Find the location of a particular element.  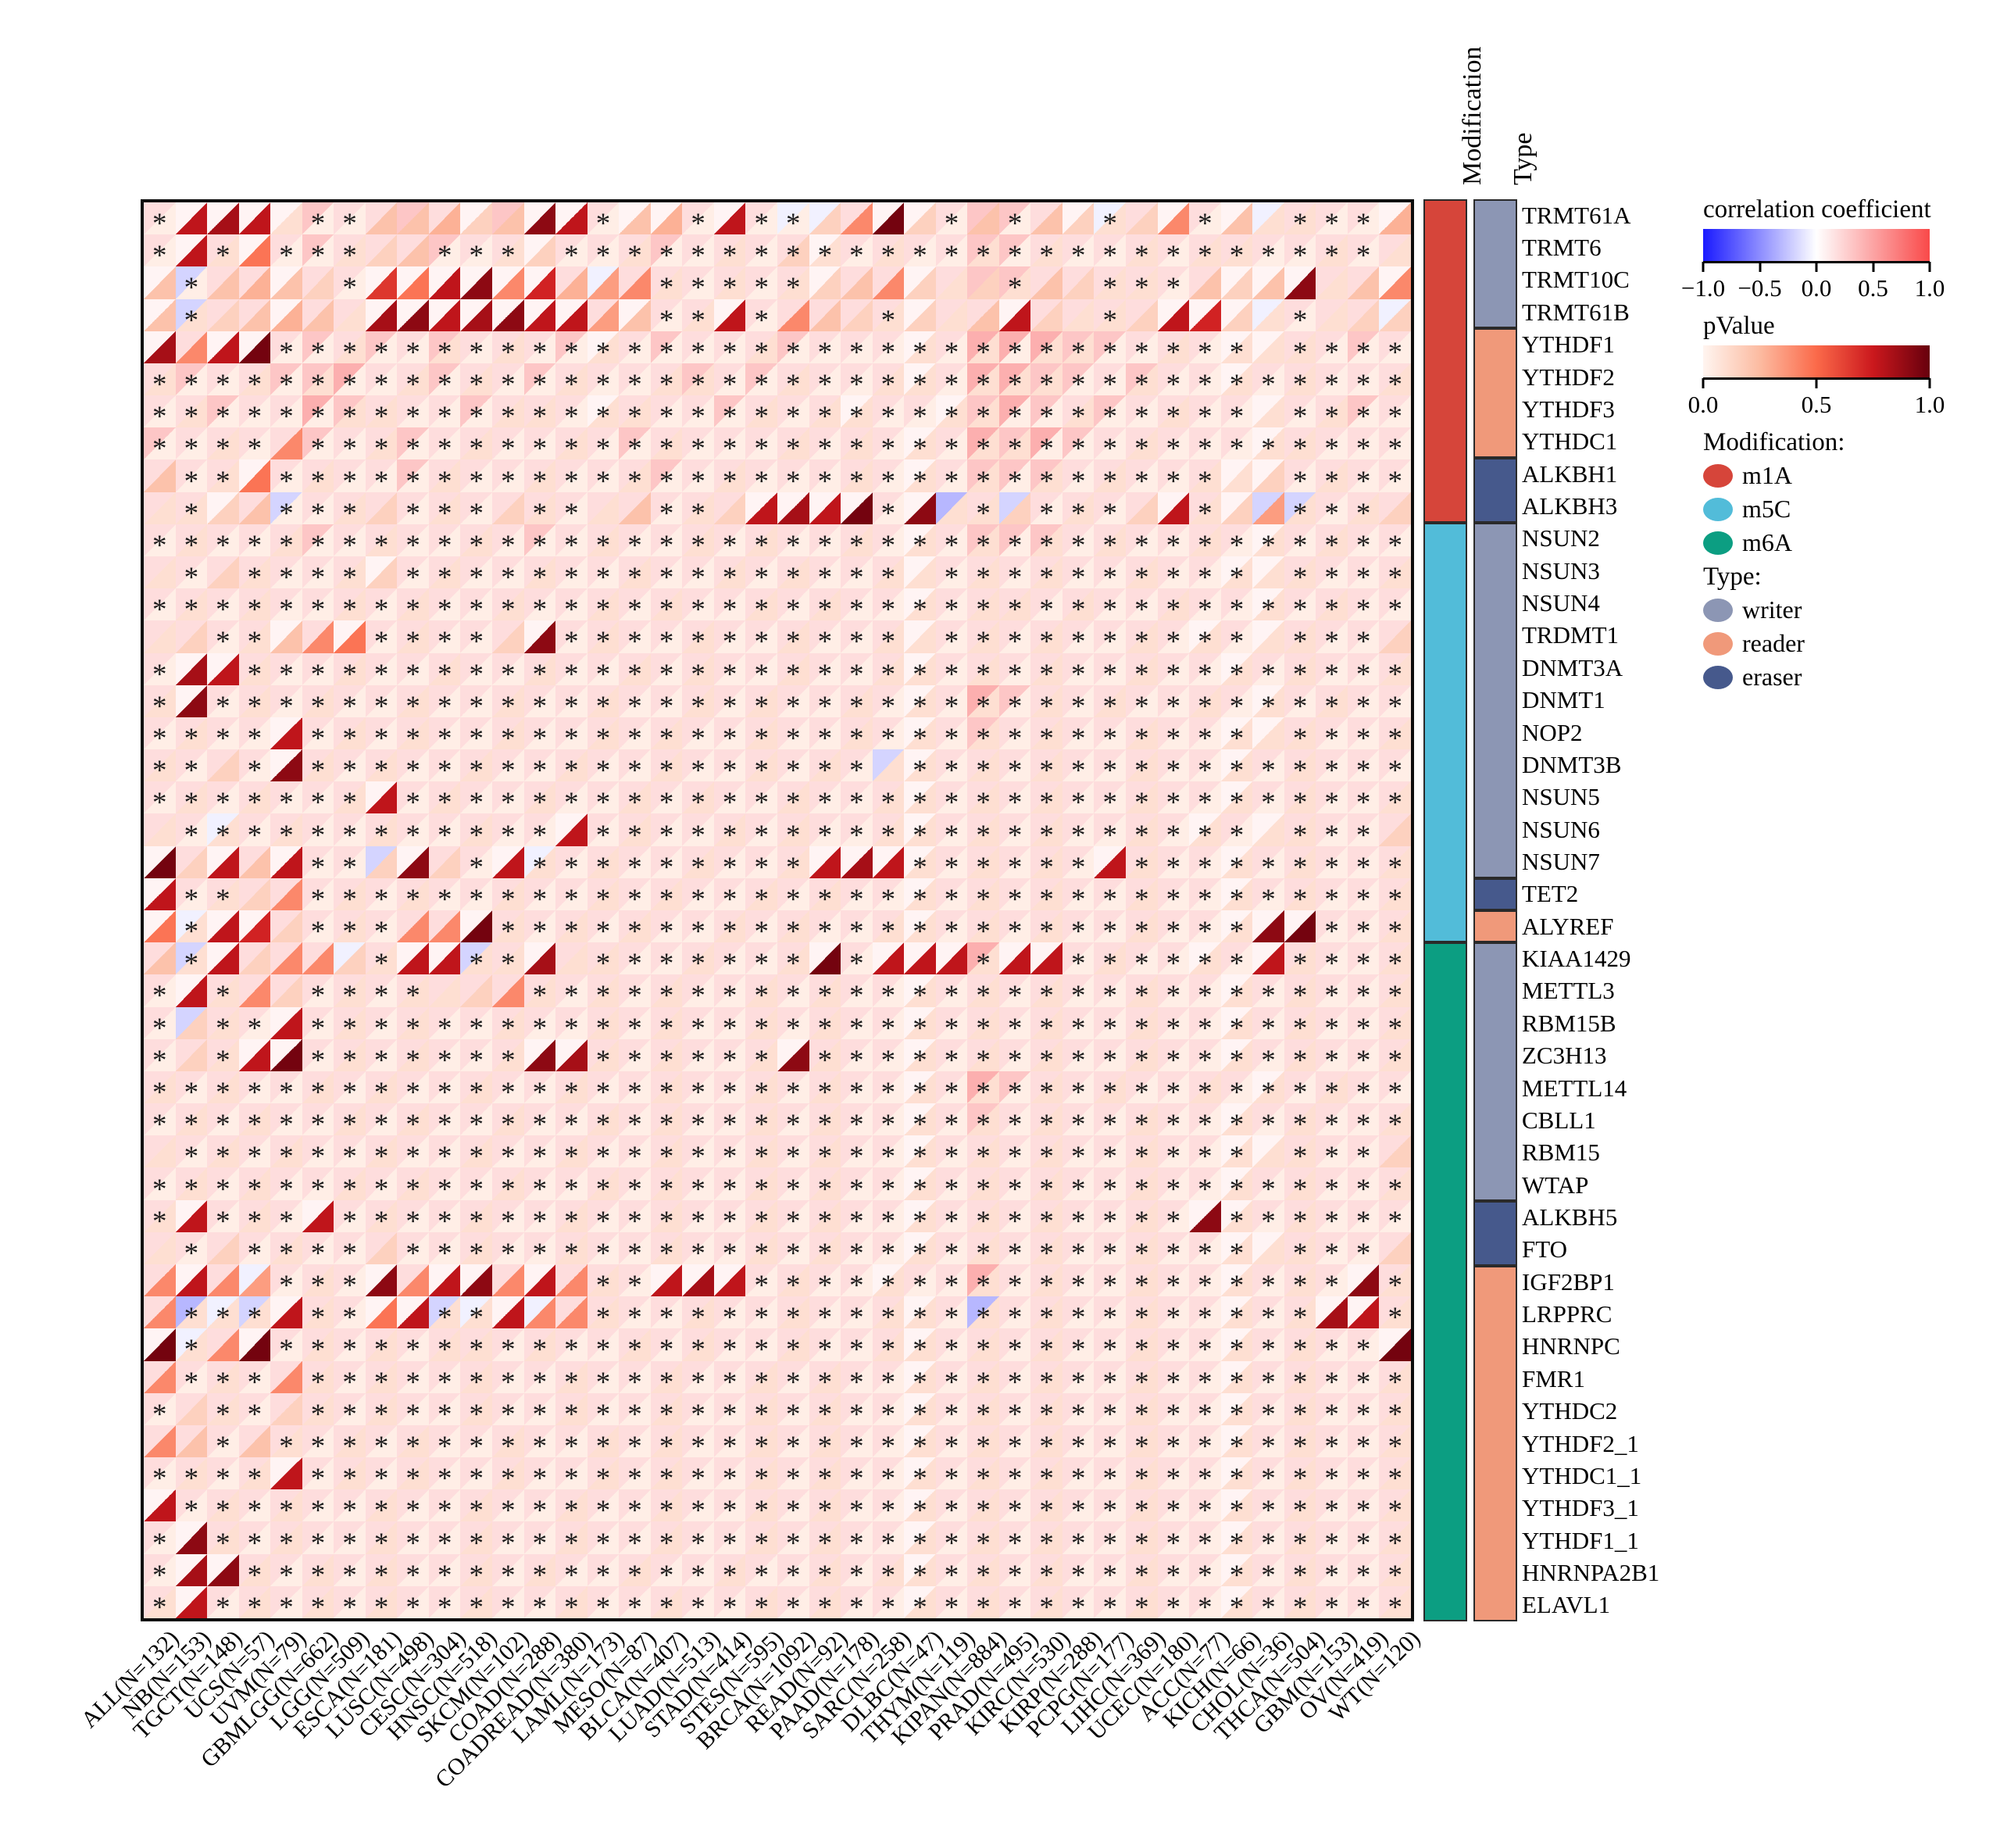

colorbar-tick-label: 1.0 is located at coordinates (1930, 288).